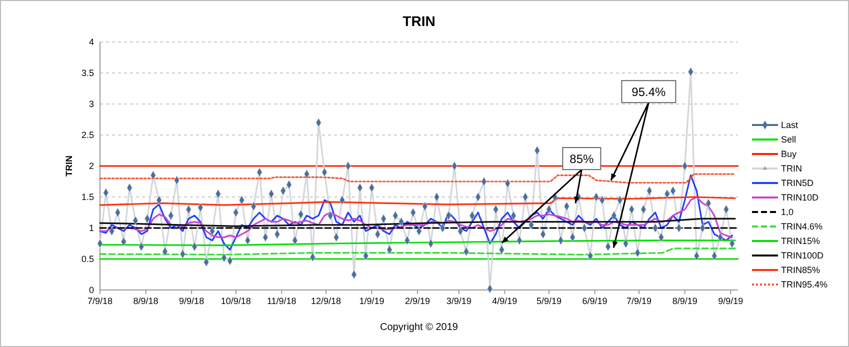 Image resolution: width=849 pixels, height=347 pixels. I want to click on y-tick-label: 4, so click(91, 42).